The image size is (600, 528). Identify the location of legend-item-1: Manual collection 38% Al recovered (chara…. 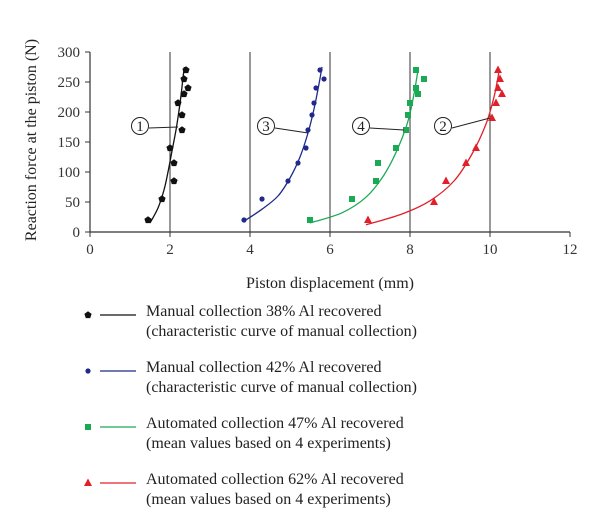
(330, 329).